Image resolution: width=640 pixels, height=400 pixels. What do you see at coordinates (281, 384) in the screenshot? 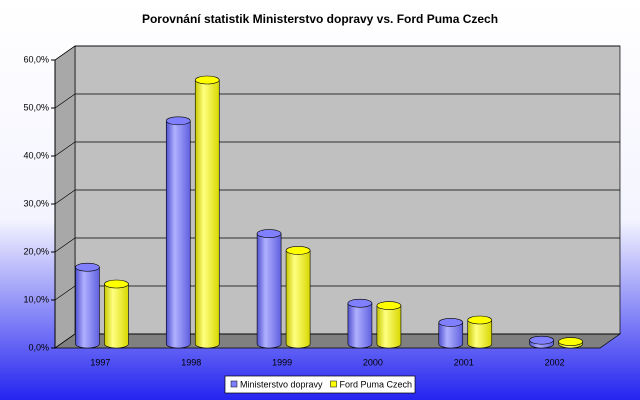
I see `legend-label: Ministerstvo dopravy` at bounding box center [281, 384].